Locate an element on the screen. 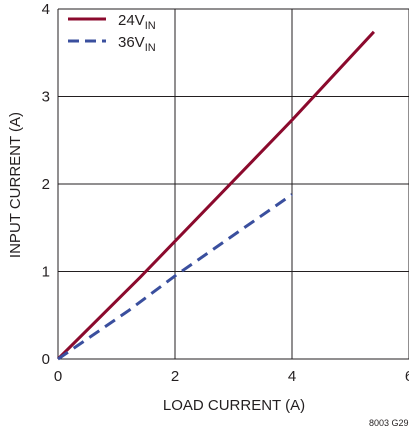 This screenshot has width=409, height=431. figure-id: 8003 G29 is located at coordinates (389, 423).